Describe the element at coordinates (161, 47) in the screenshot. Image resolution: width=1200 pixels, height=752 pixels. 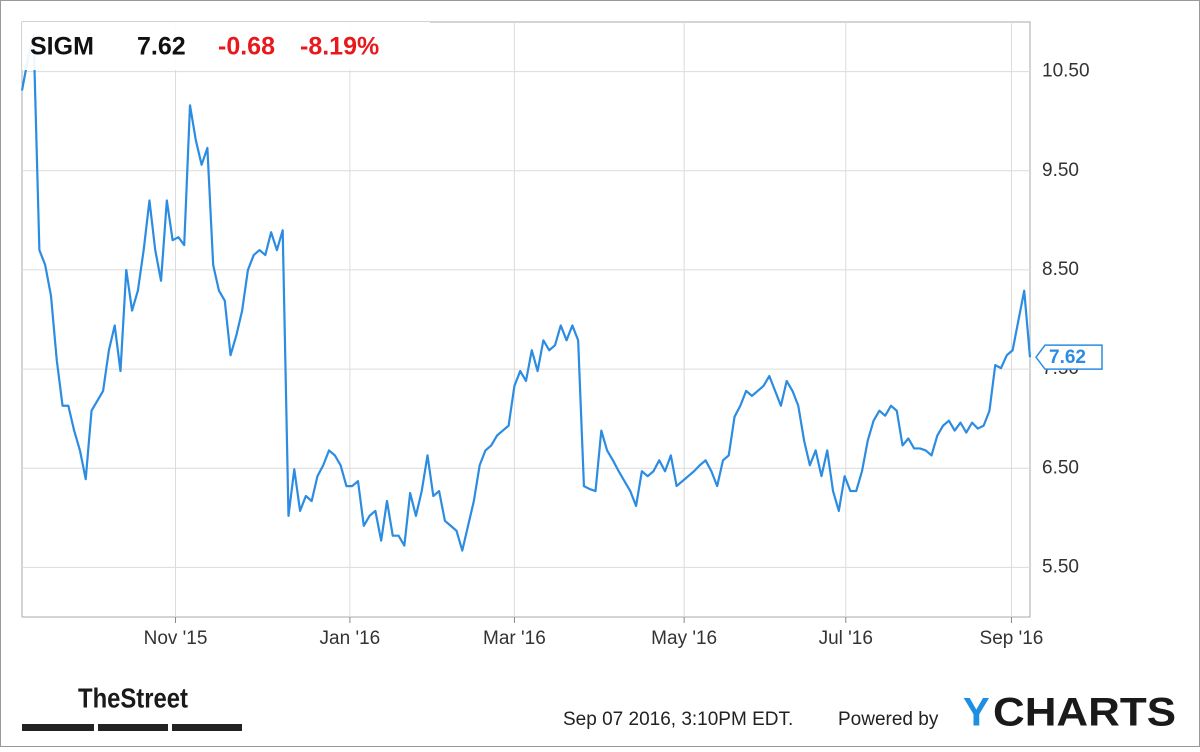
I see `price: 7.62` at that location.